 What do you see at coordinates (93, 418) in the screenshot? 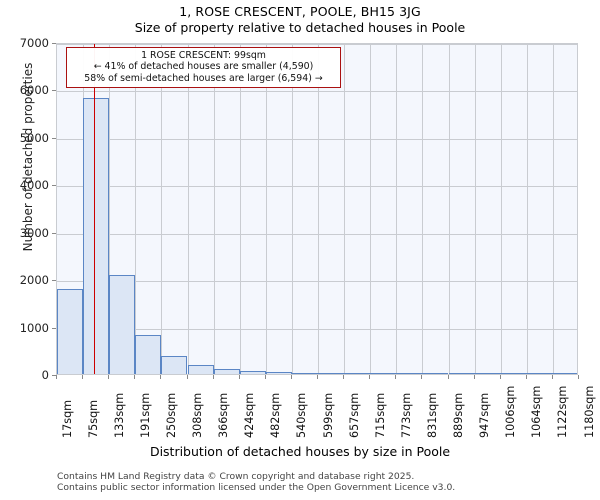
I see `x-axis-tick-label: 75sqm` at bounding box center [93, 418].